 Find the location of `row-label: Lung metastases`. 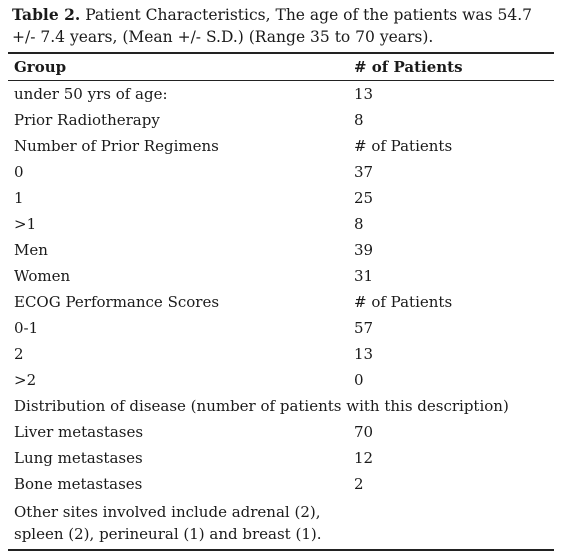

row-label: Lung metastases is located at coordinates (78, 458).